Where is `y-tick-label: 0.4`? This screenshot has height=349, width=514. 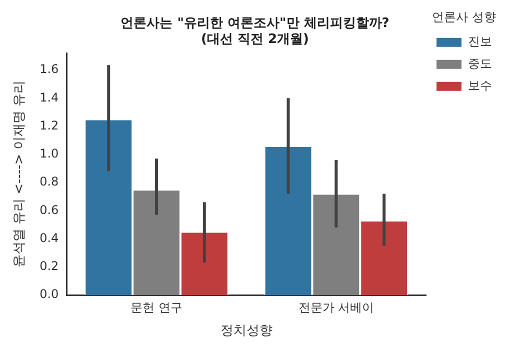 y-tick-label: 0.4 is located at coordinates (49, 237).